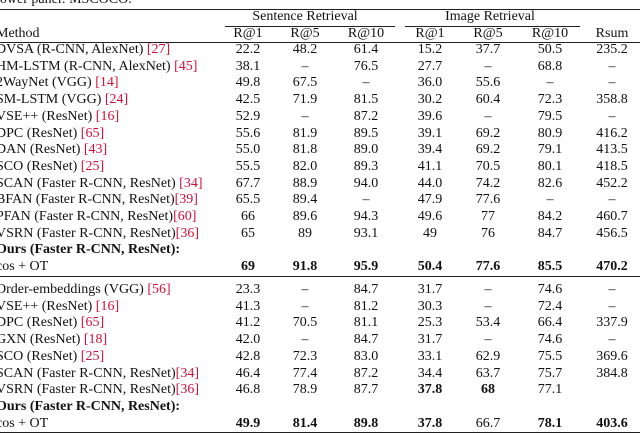 The image size is (640, 434). I want to click on citation: [24], so click(116, 100).